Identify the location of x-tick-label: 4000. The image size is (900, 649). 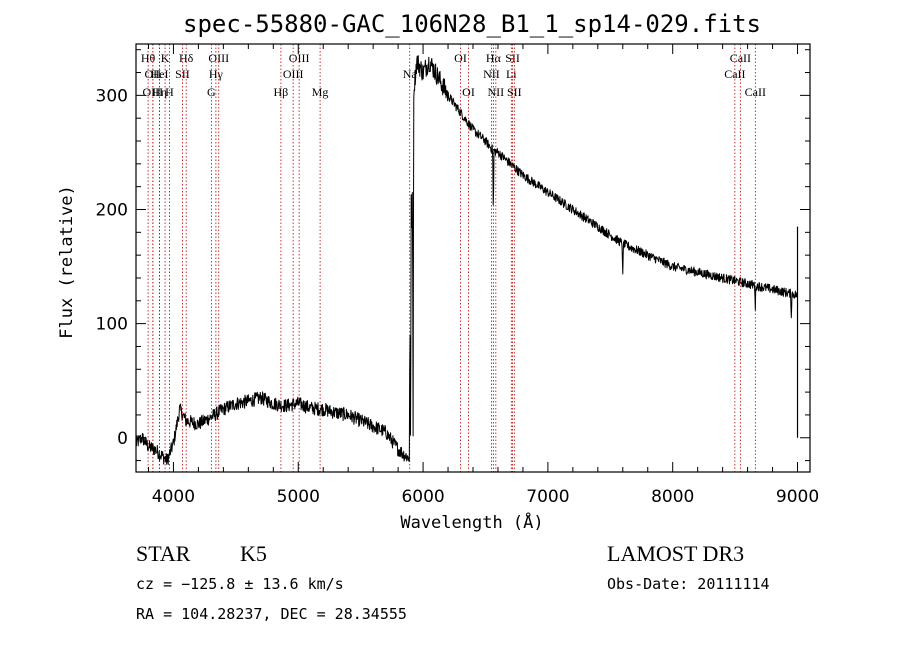
(173, 497).